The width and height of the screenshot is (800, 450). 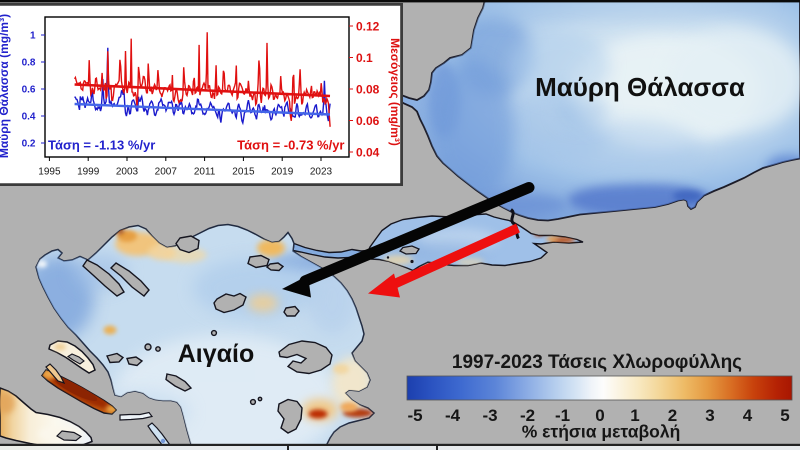 I want to click on svg-text: -5, so click(x=414, y=415).